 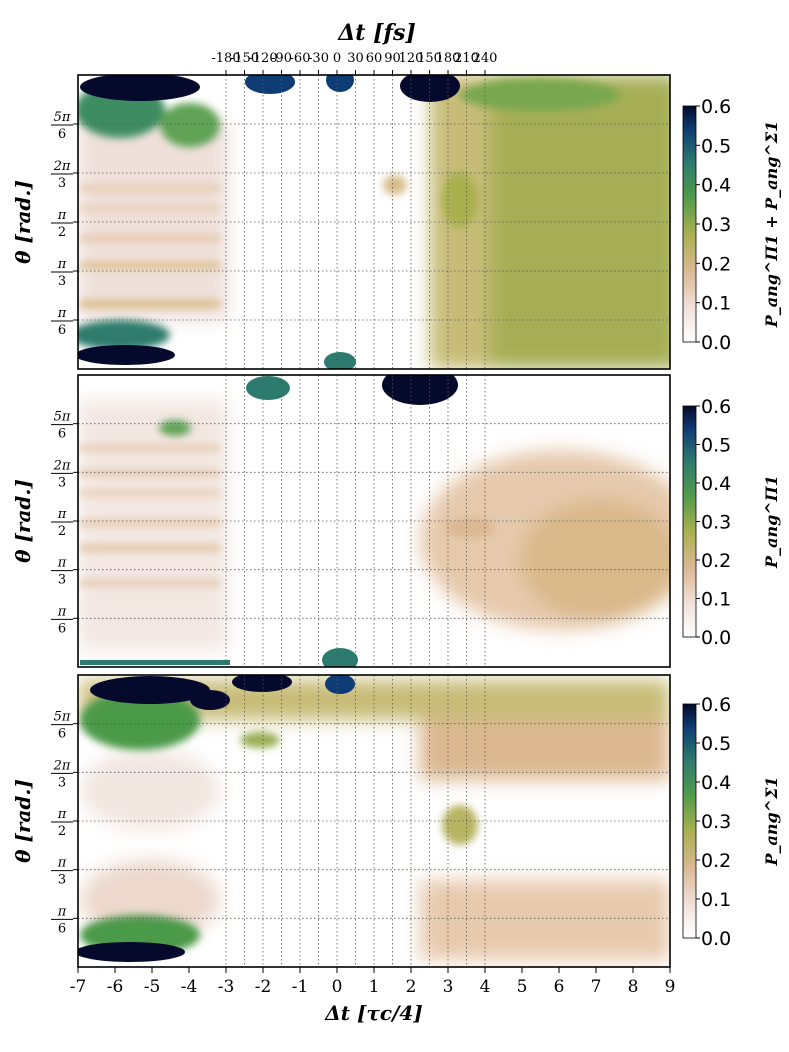 I want to click on top-axis-title: Δt [fs], so click(x=376, y=33).